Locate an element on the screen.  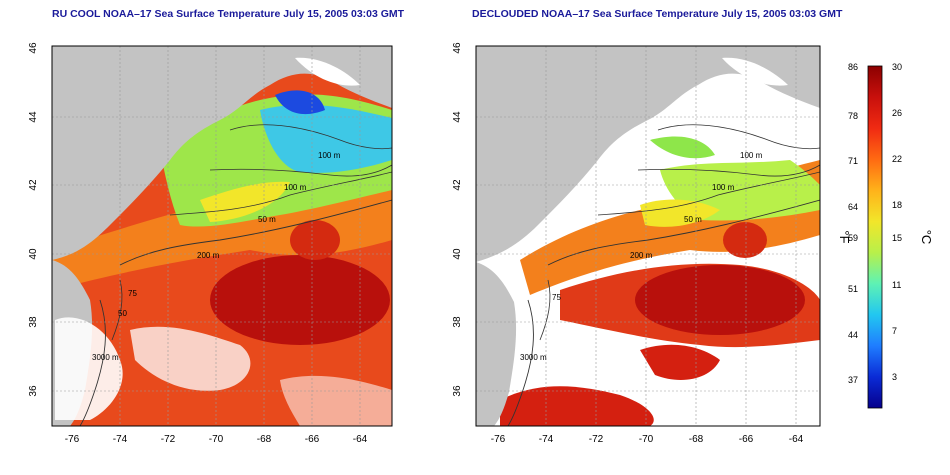
c-tick: 30 is located at coordinates (897, 67).